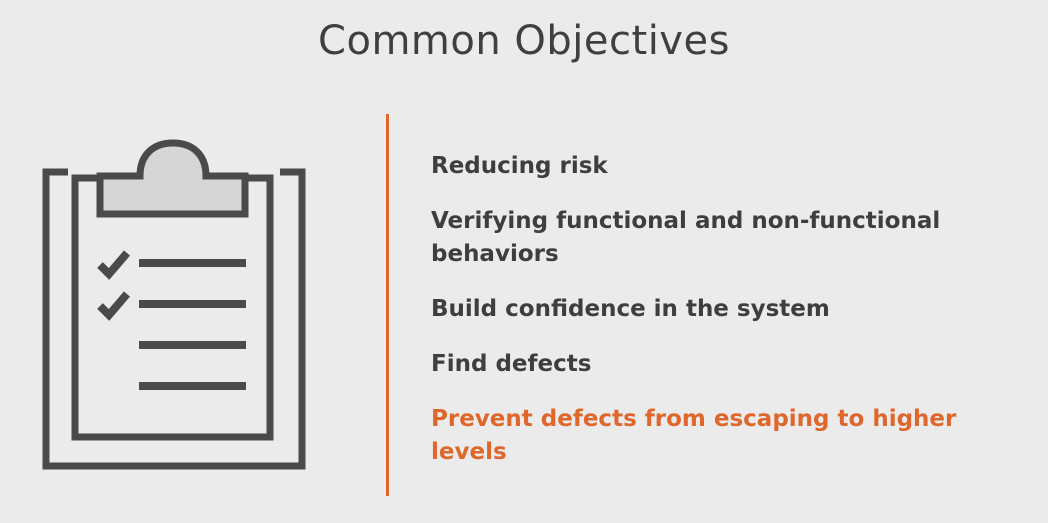  I want to click on clipboard-board, so click(174, 319).